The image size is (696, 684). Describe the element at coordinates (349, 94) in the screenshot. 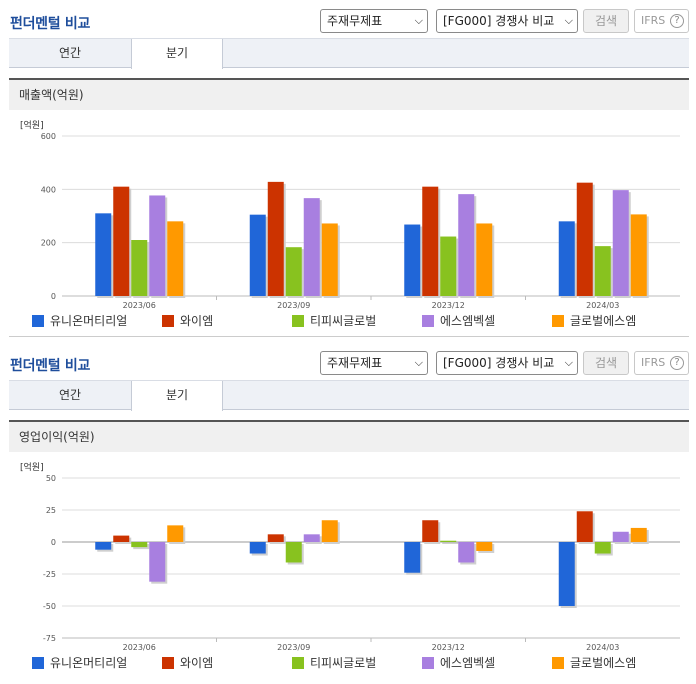

I see `metric-subtitle: 매출액(억원)` at that location.